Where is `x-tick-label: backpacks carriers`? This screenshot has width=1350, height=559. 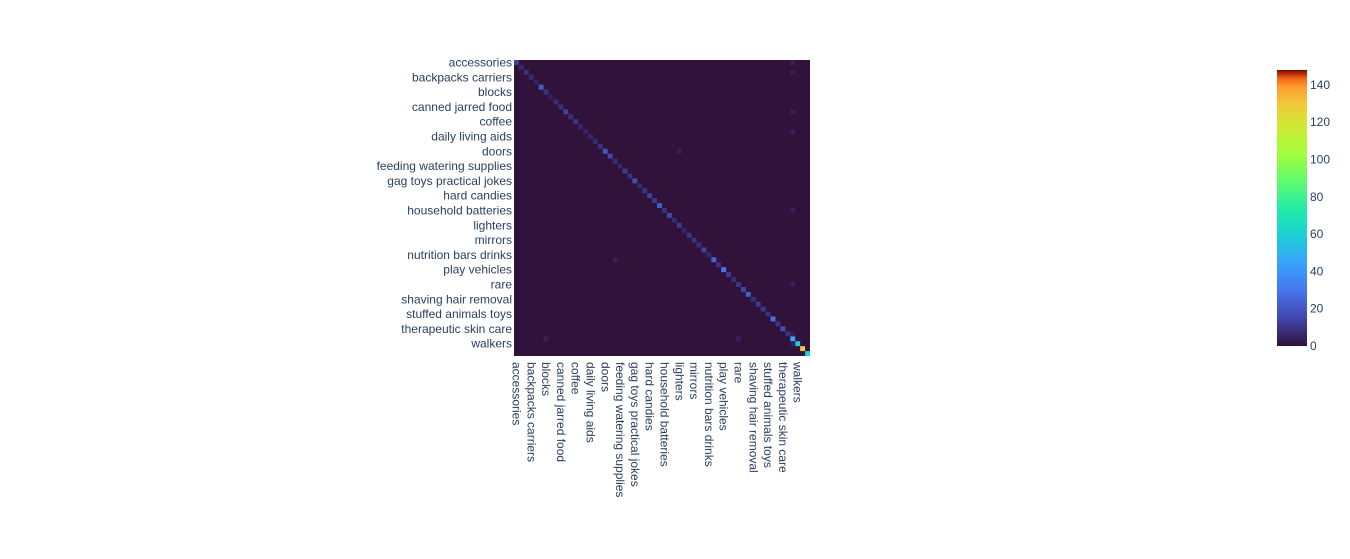 x-tick-label: backpacks carriers is located at coordinates (531, 412).